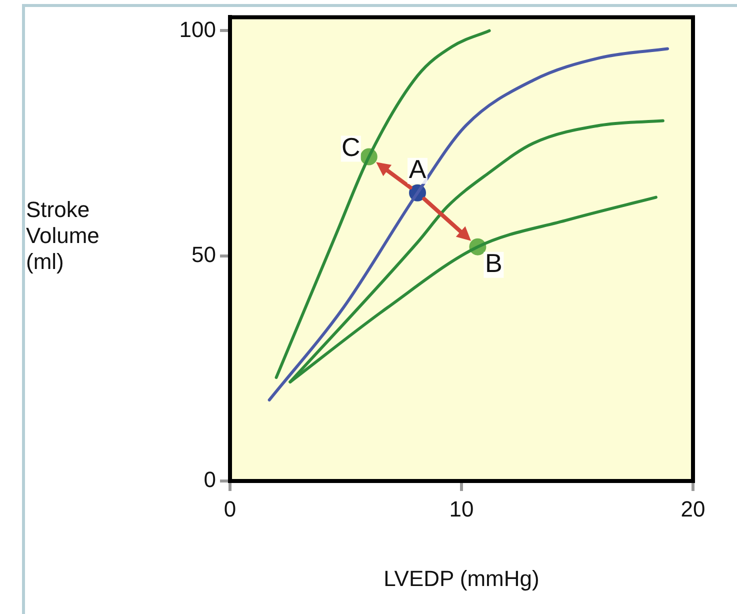  Describe the element at coordinates (197, 29) in the screenshot. I see `y-tick-label: 100` at that location.